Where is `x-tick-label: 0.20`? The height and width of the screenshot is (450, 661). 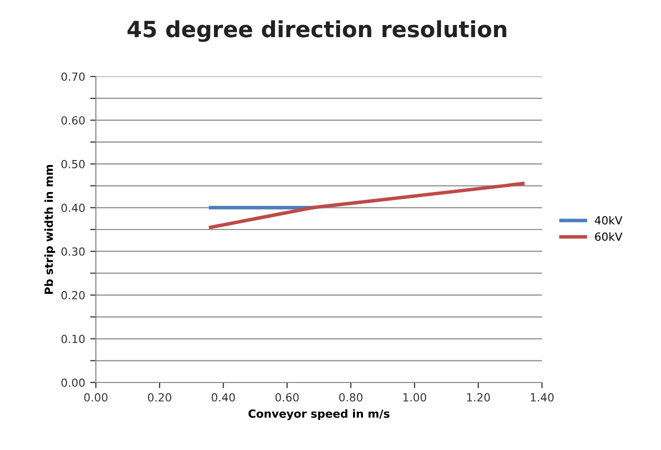 x-tick-label: 0.20 is located at coordinates (160, 397).